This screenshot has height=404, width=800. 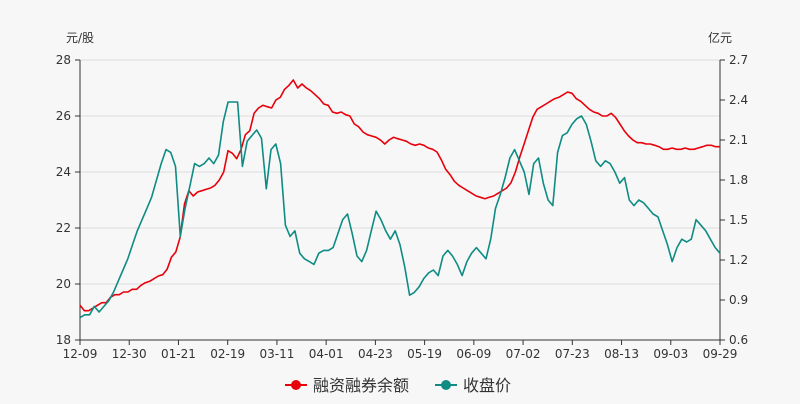 What do you see at coordinates (63, 116) in the screenshot?
I see `left-tick-label: 26` at bounding box center [63, 116].